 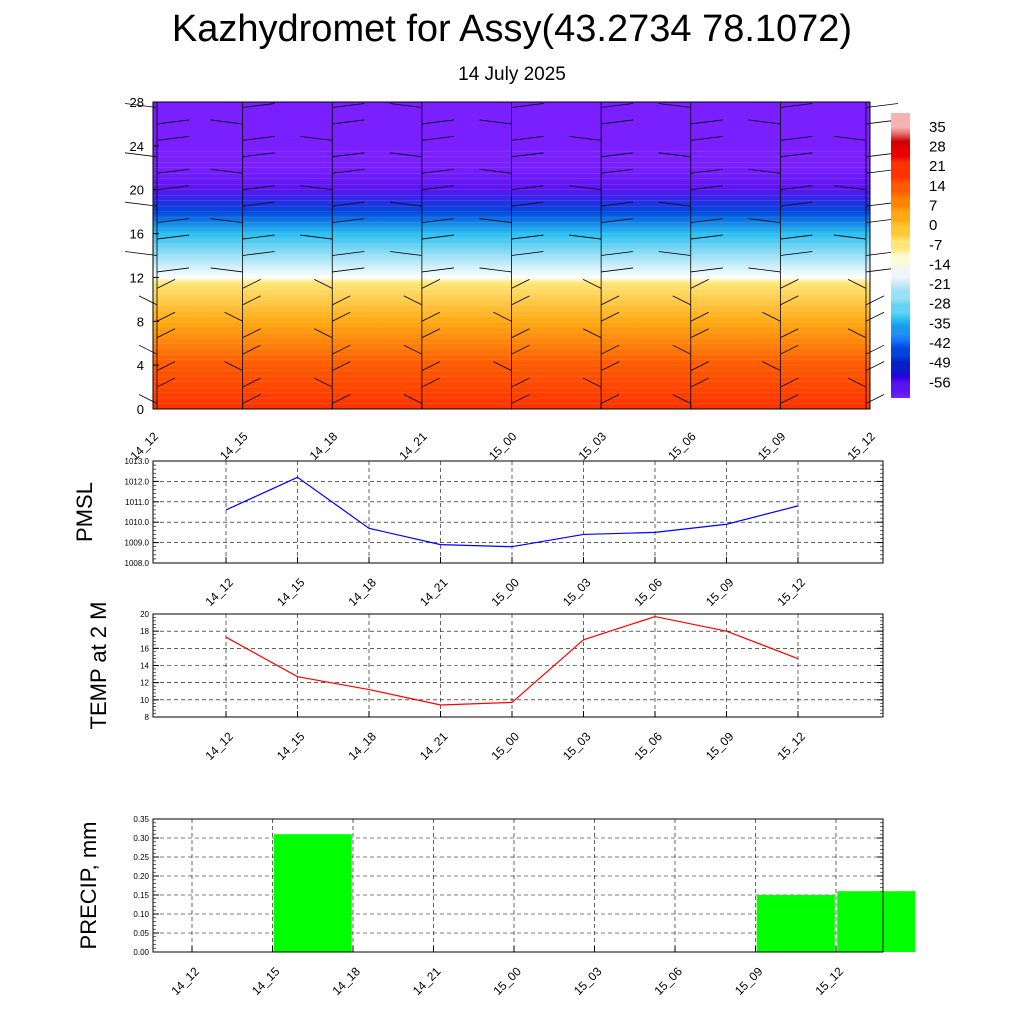 What do you see at coordinates (921, 255) in the screenshot?
I see `colorbar: 35 28 21 14 7 0 -7 -14 -21 -28 -35 -42 -49 -56` at bounding box center [921, 255].